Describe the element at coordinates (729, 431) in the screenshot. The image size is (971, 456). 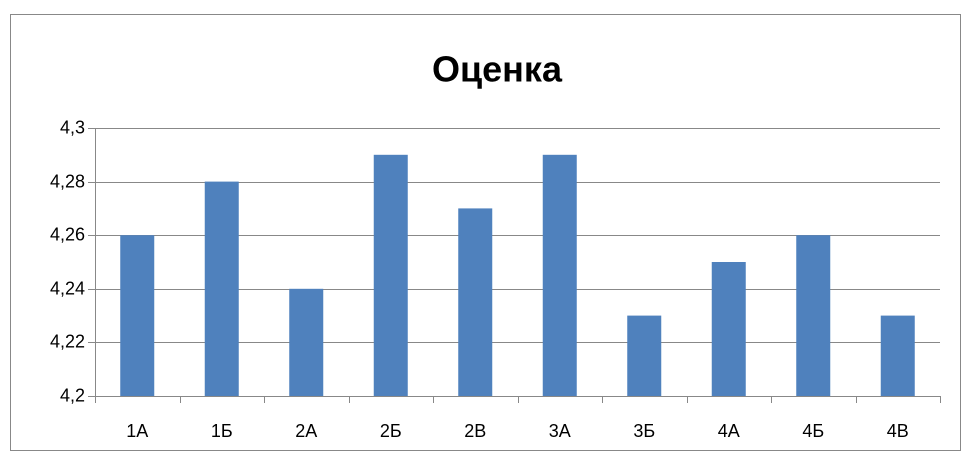
I see `x-tick-label: 4А` at that location.